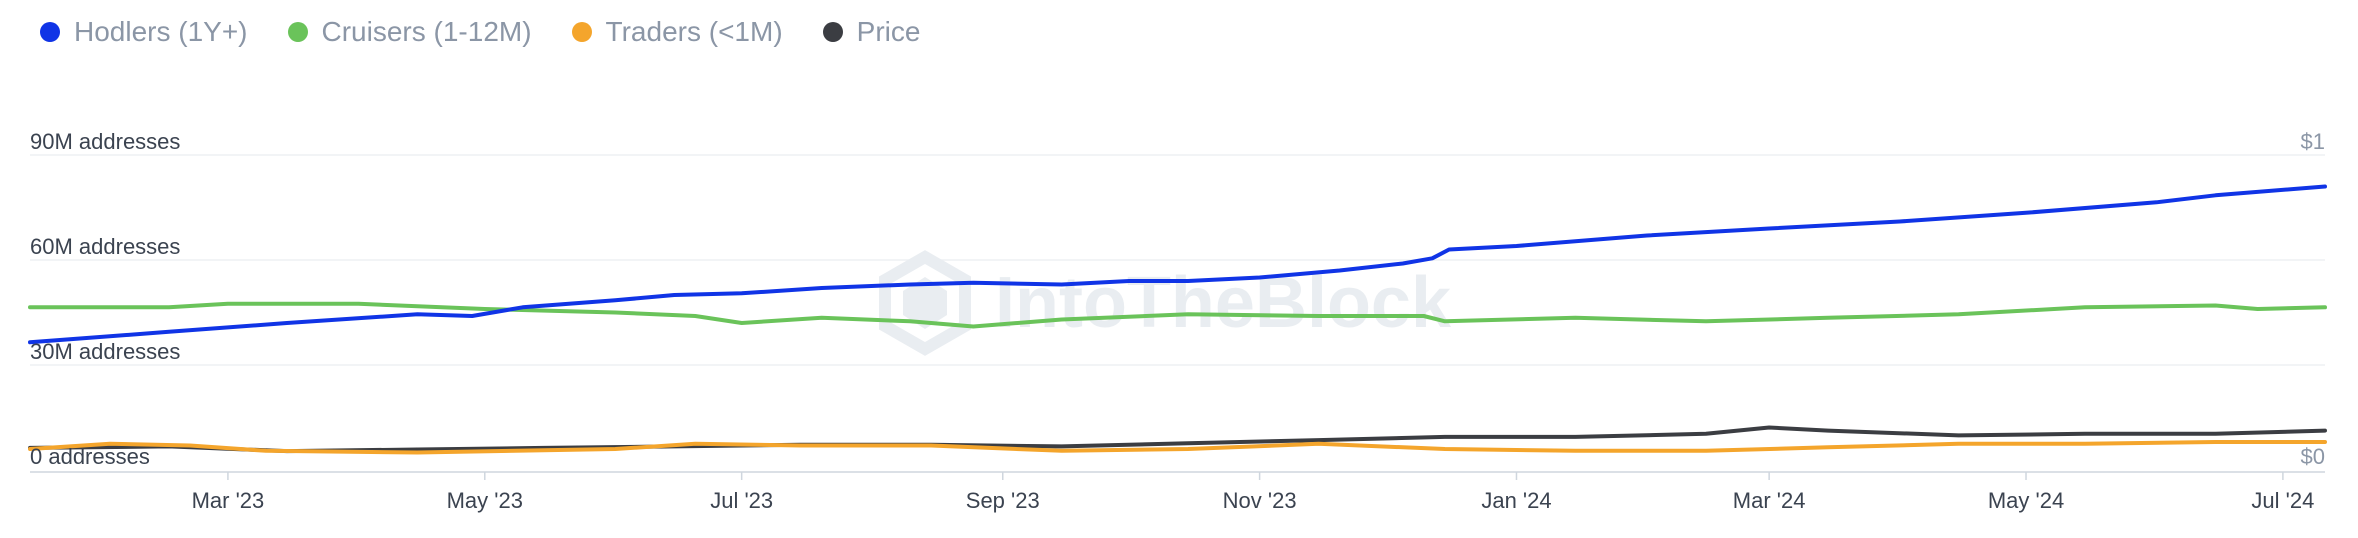 The height and width of the screenshot is (538, 2358). What do you see at coordinates (105, 246) in the screenshot?
I see `y-tick-label: 60M addresses` at bounding box center [105, 246].